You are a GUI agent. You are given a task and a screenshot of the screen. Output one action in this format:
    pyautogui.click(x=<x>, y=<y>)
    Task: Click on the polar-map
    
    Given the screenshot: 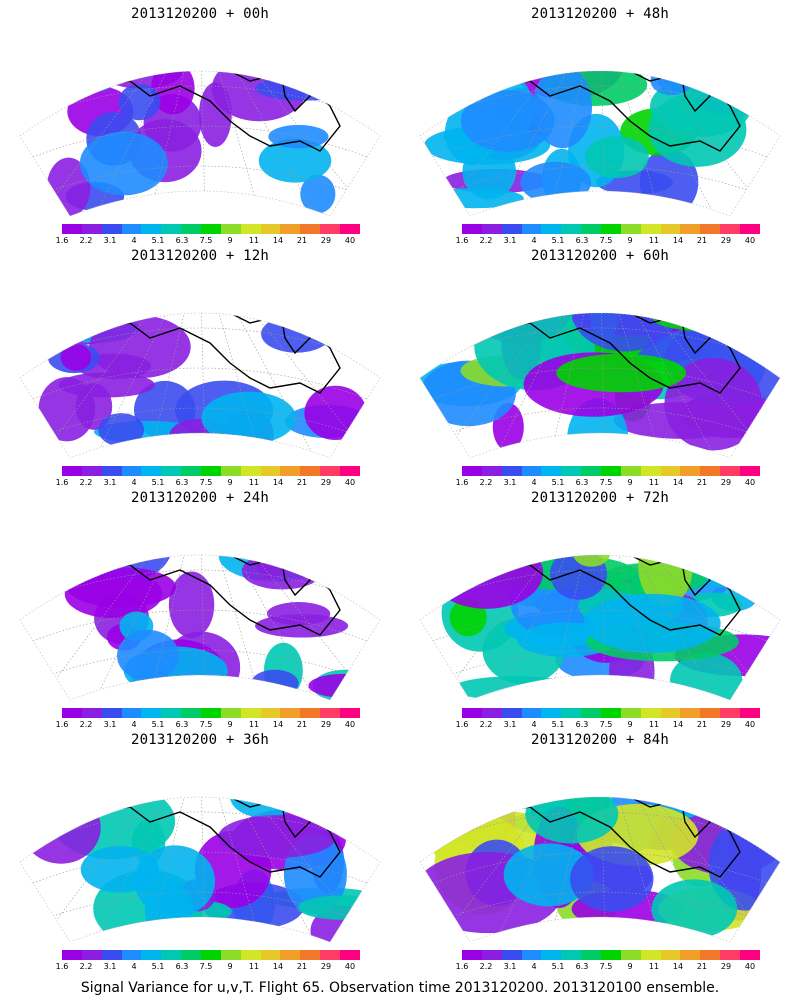 What is the action you would take?
    pyautogui.click(x=200, y=385)
    